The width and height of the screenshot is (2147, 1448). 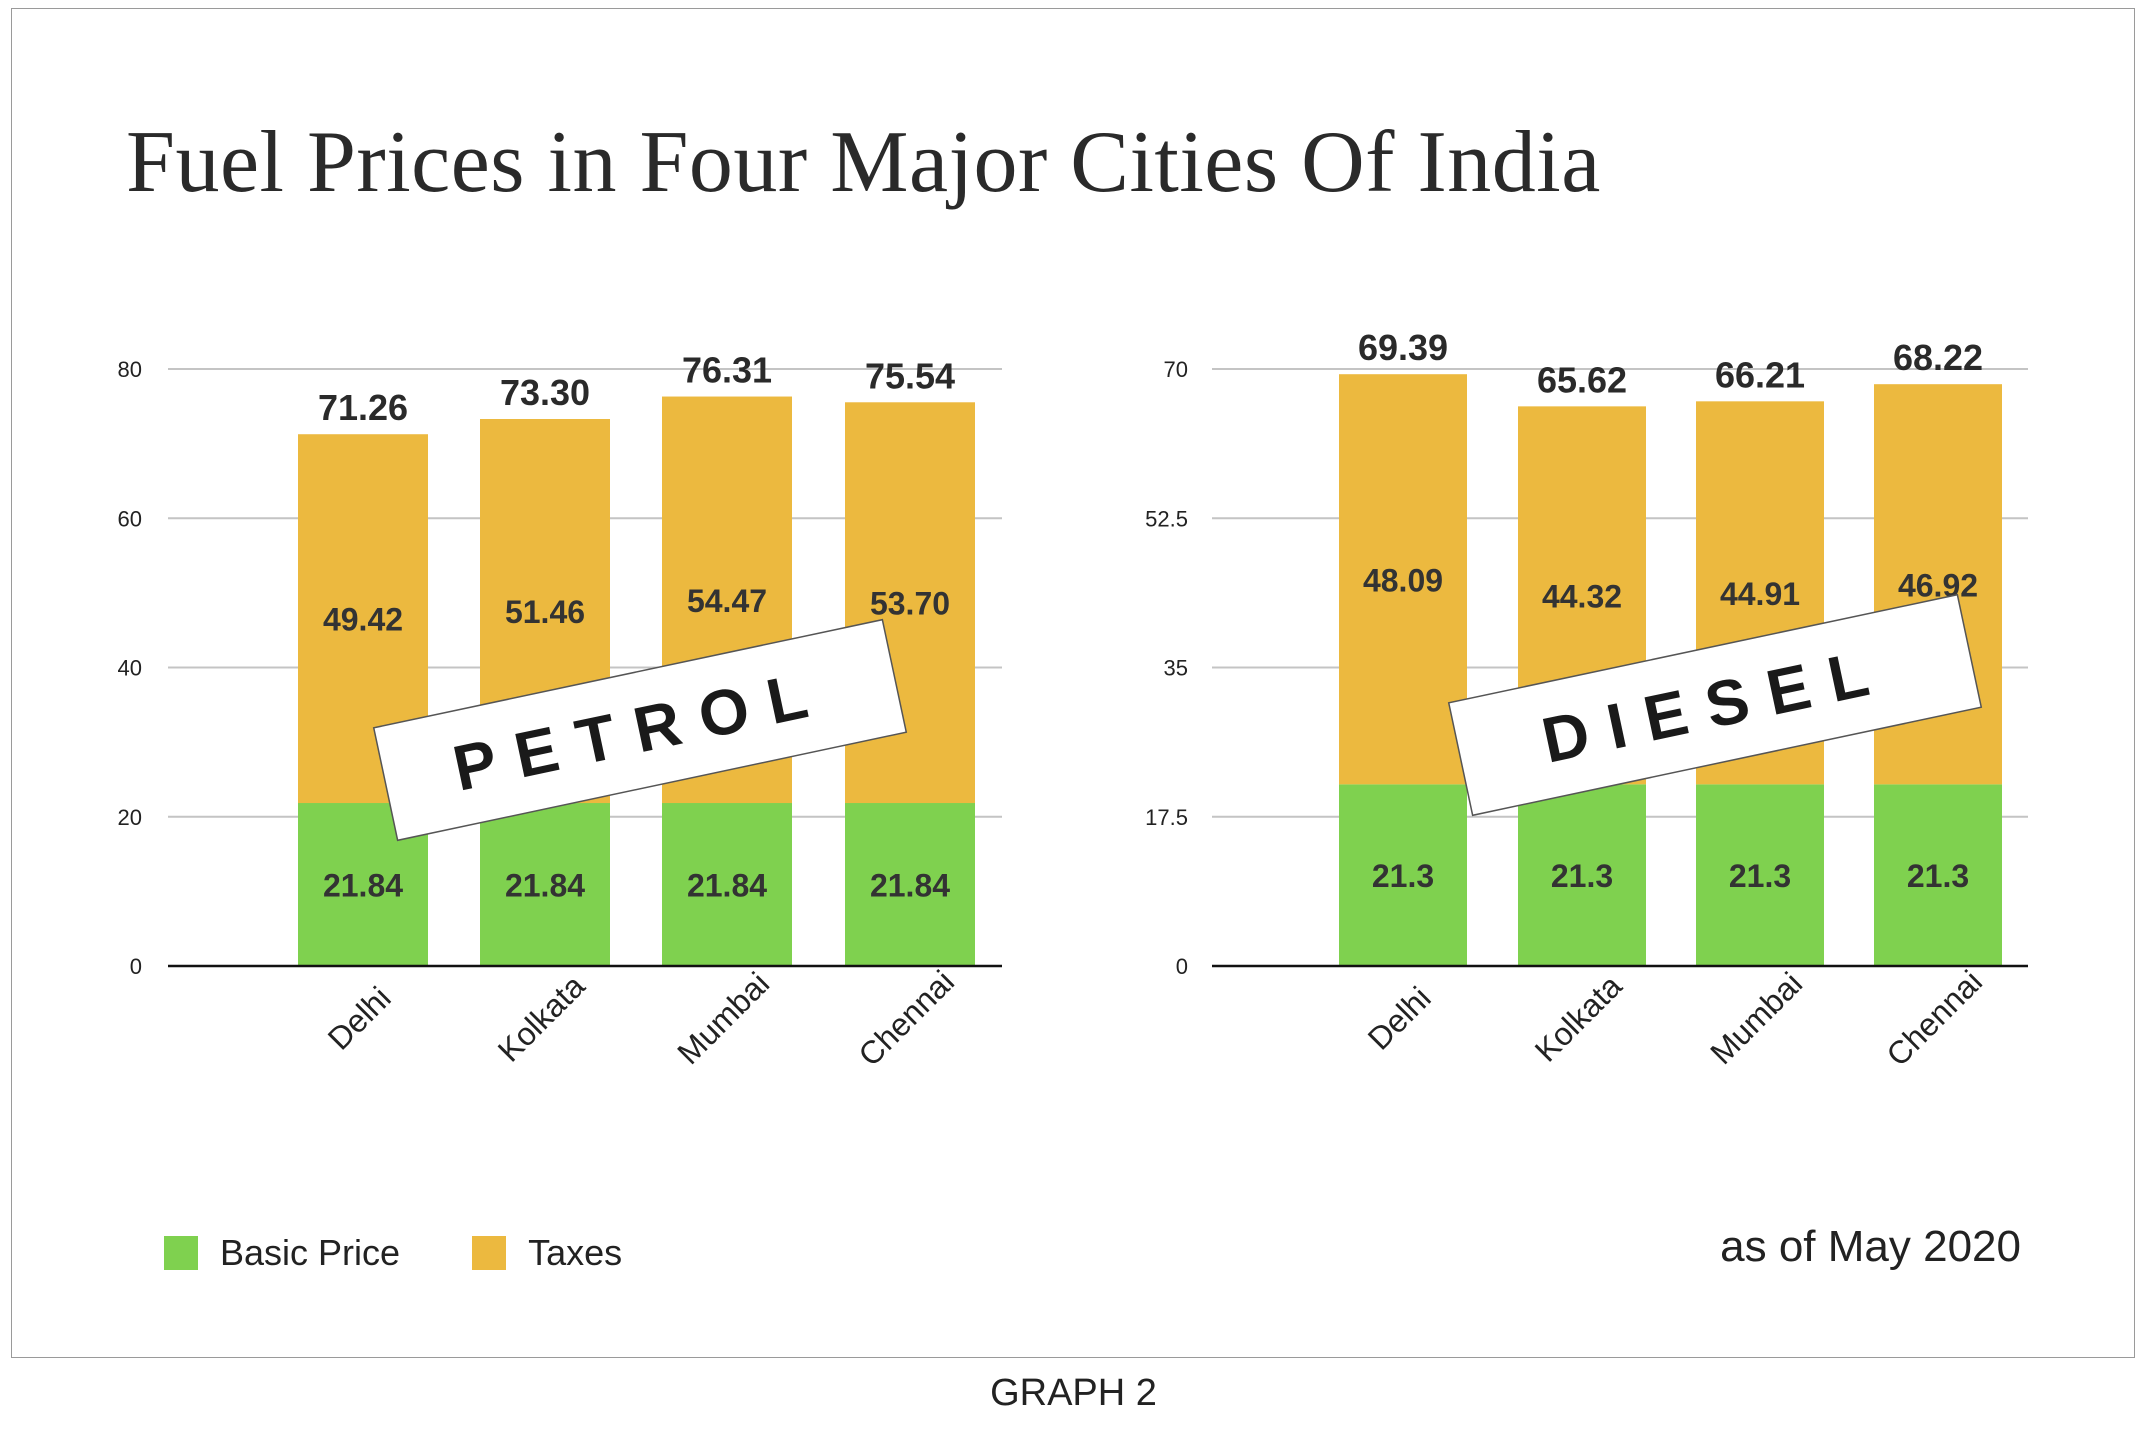 I want to click on date-note: as of May 2020, so click(x=1870, y=1246).